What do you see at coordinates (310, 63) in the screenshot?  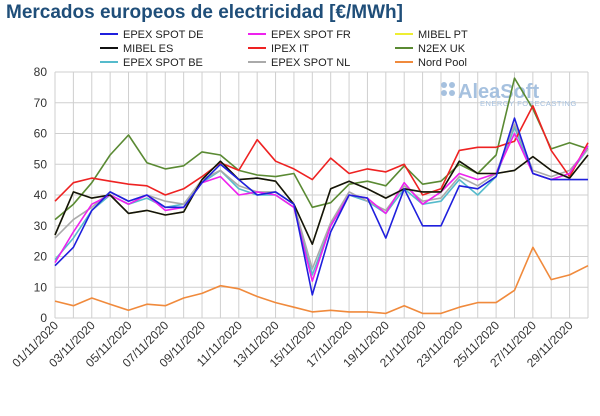 I see `legend-label: EPEX SPOT NL` at bounding box center [310, 63].